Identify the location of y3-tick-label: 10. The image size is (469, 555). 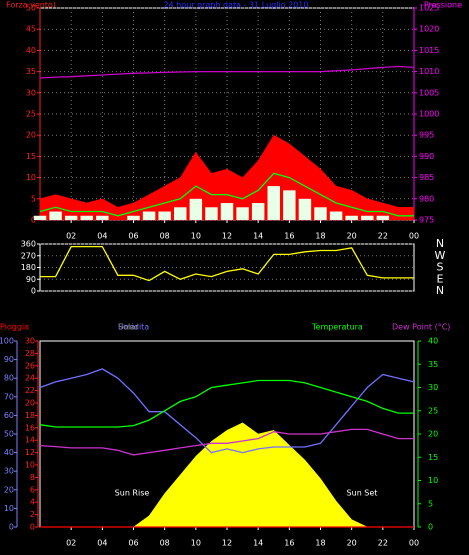
(9, 508).